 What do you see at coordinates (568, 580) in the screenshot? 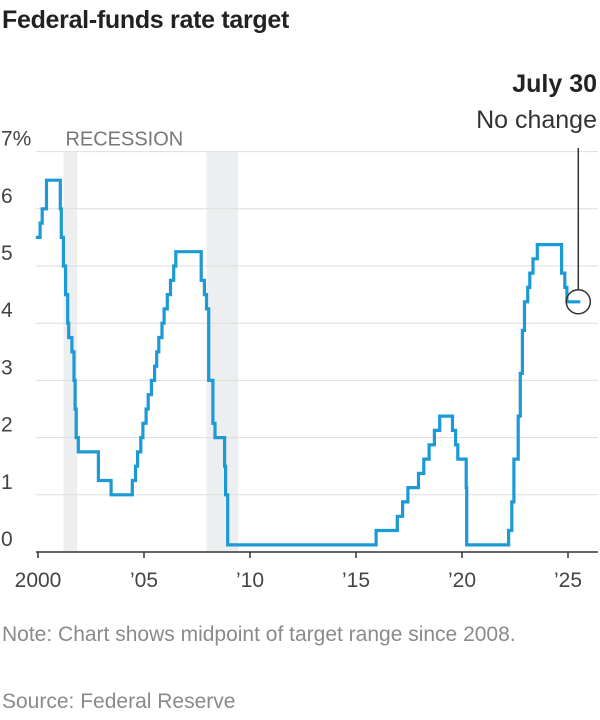
I see `x-tick-label: ’25` at bounding box center [568, 580].